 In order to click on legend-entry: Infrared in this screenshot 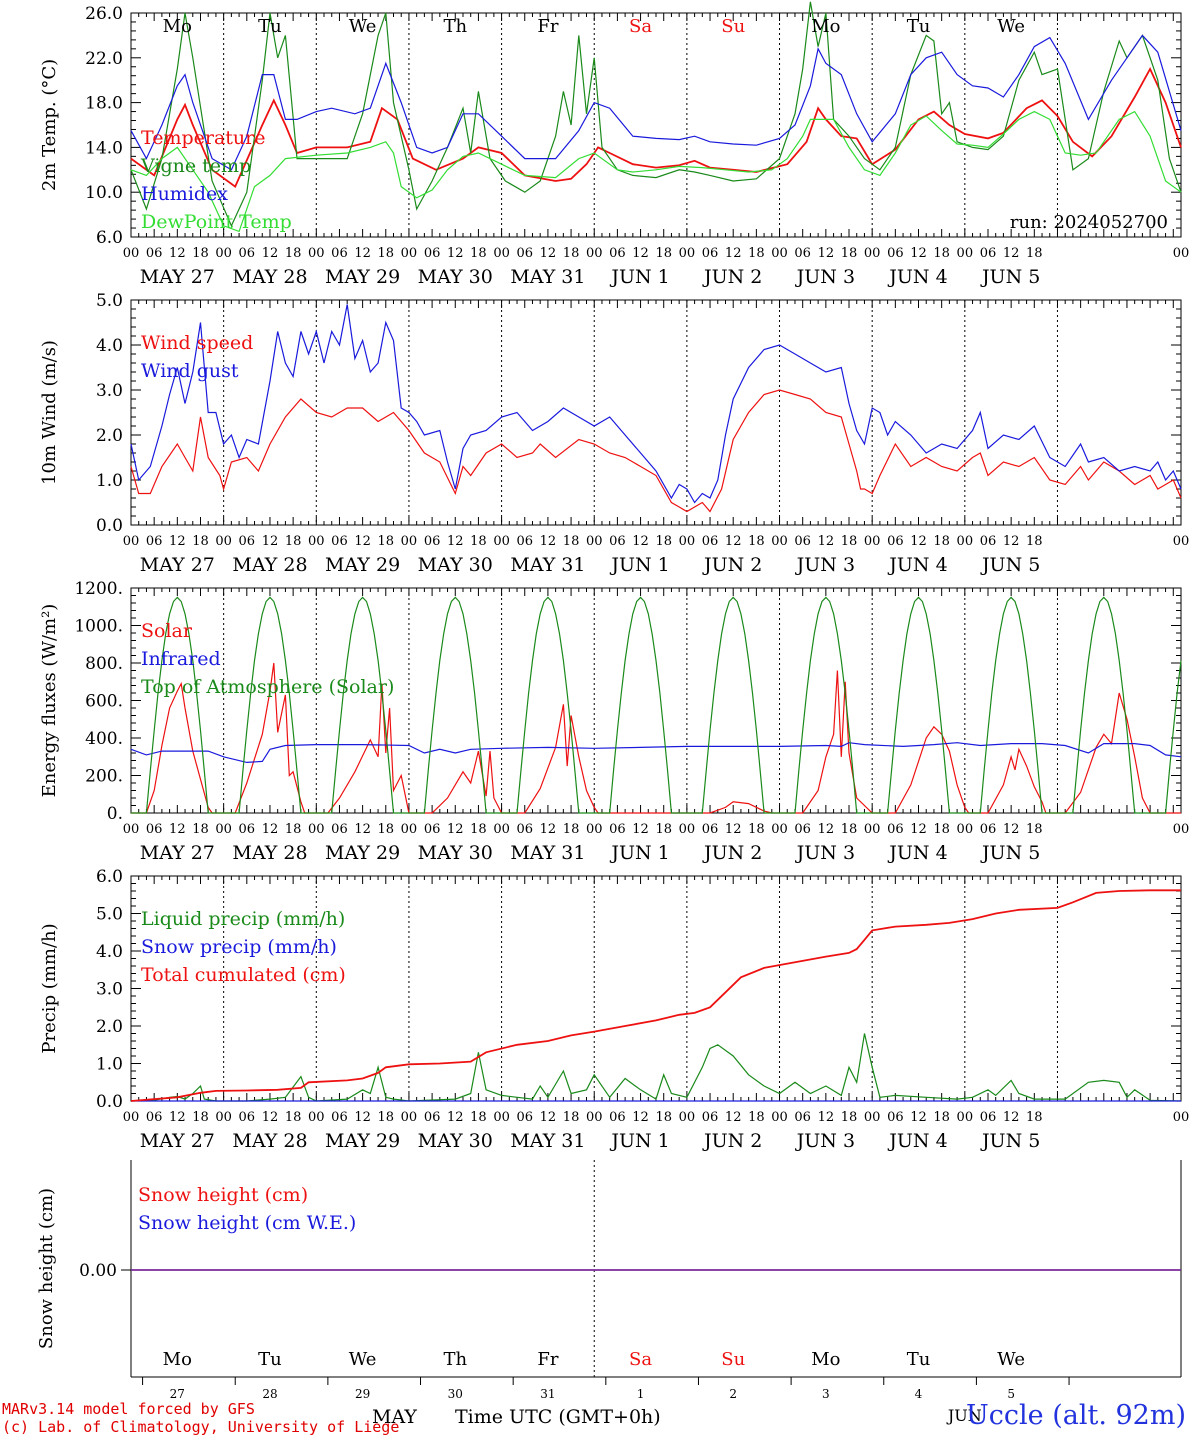, I will do `click(181, 659)`.